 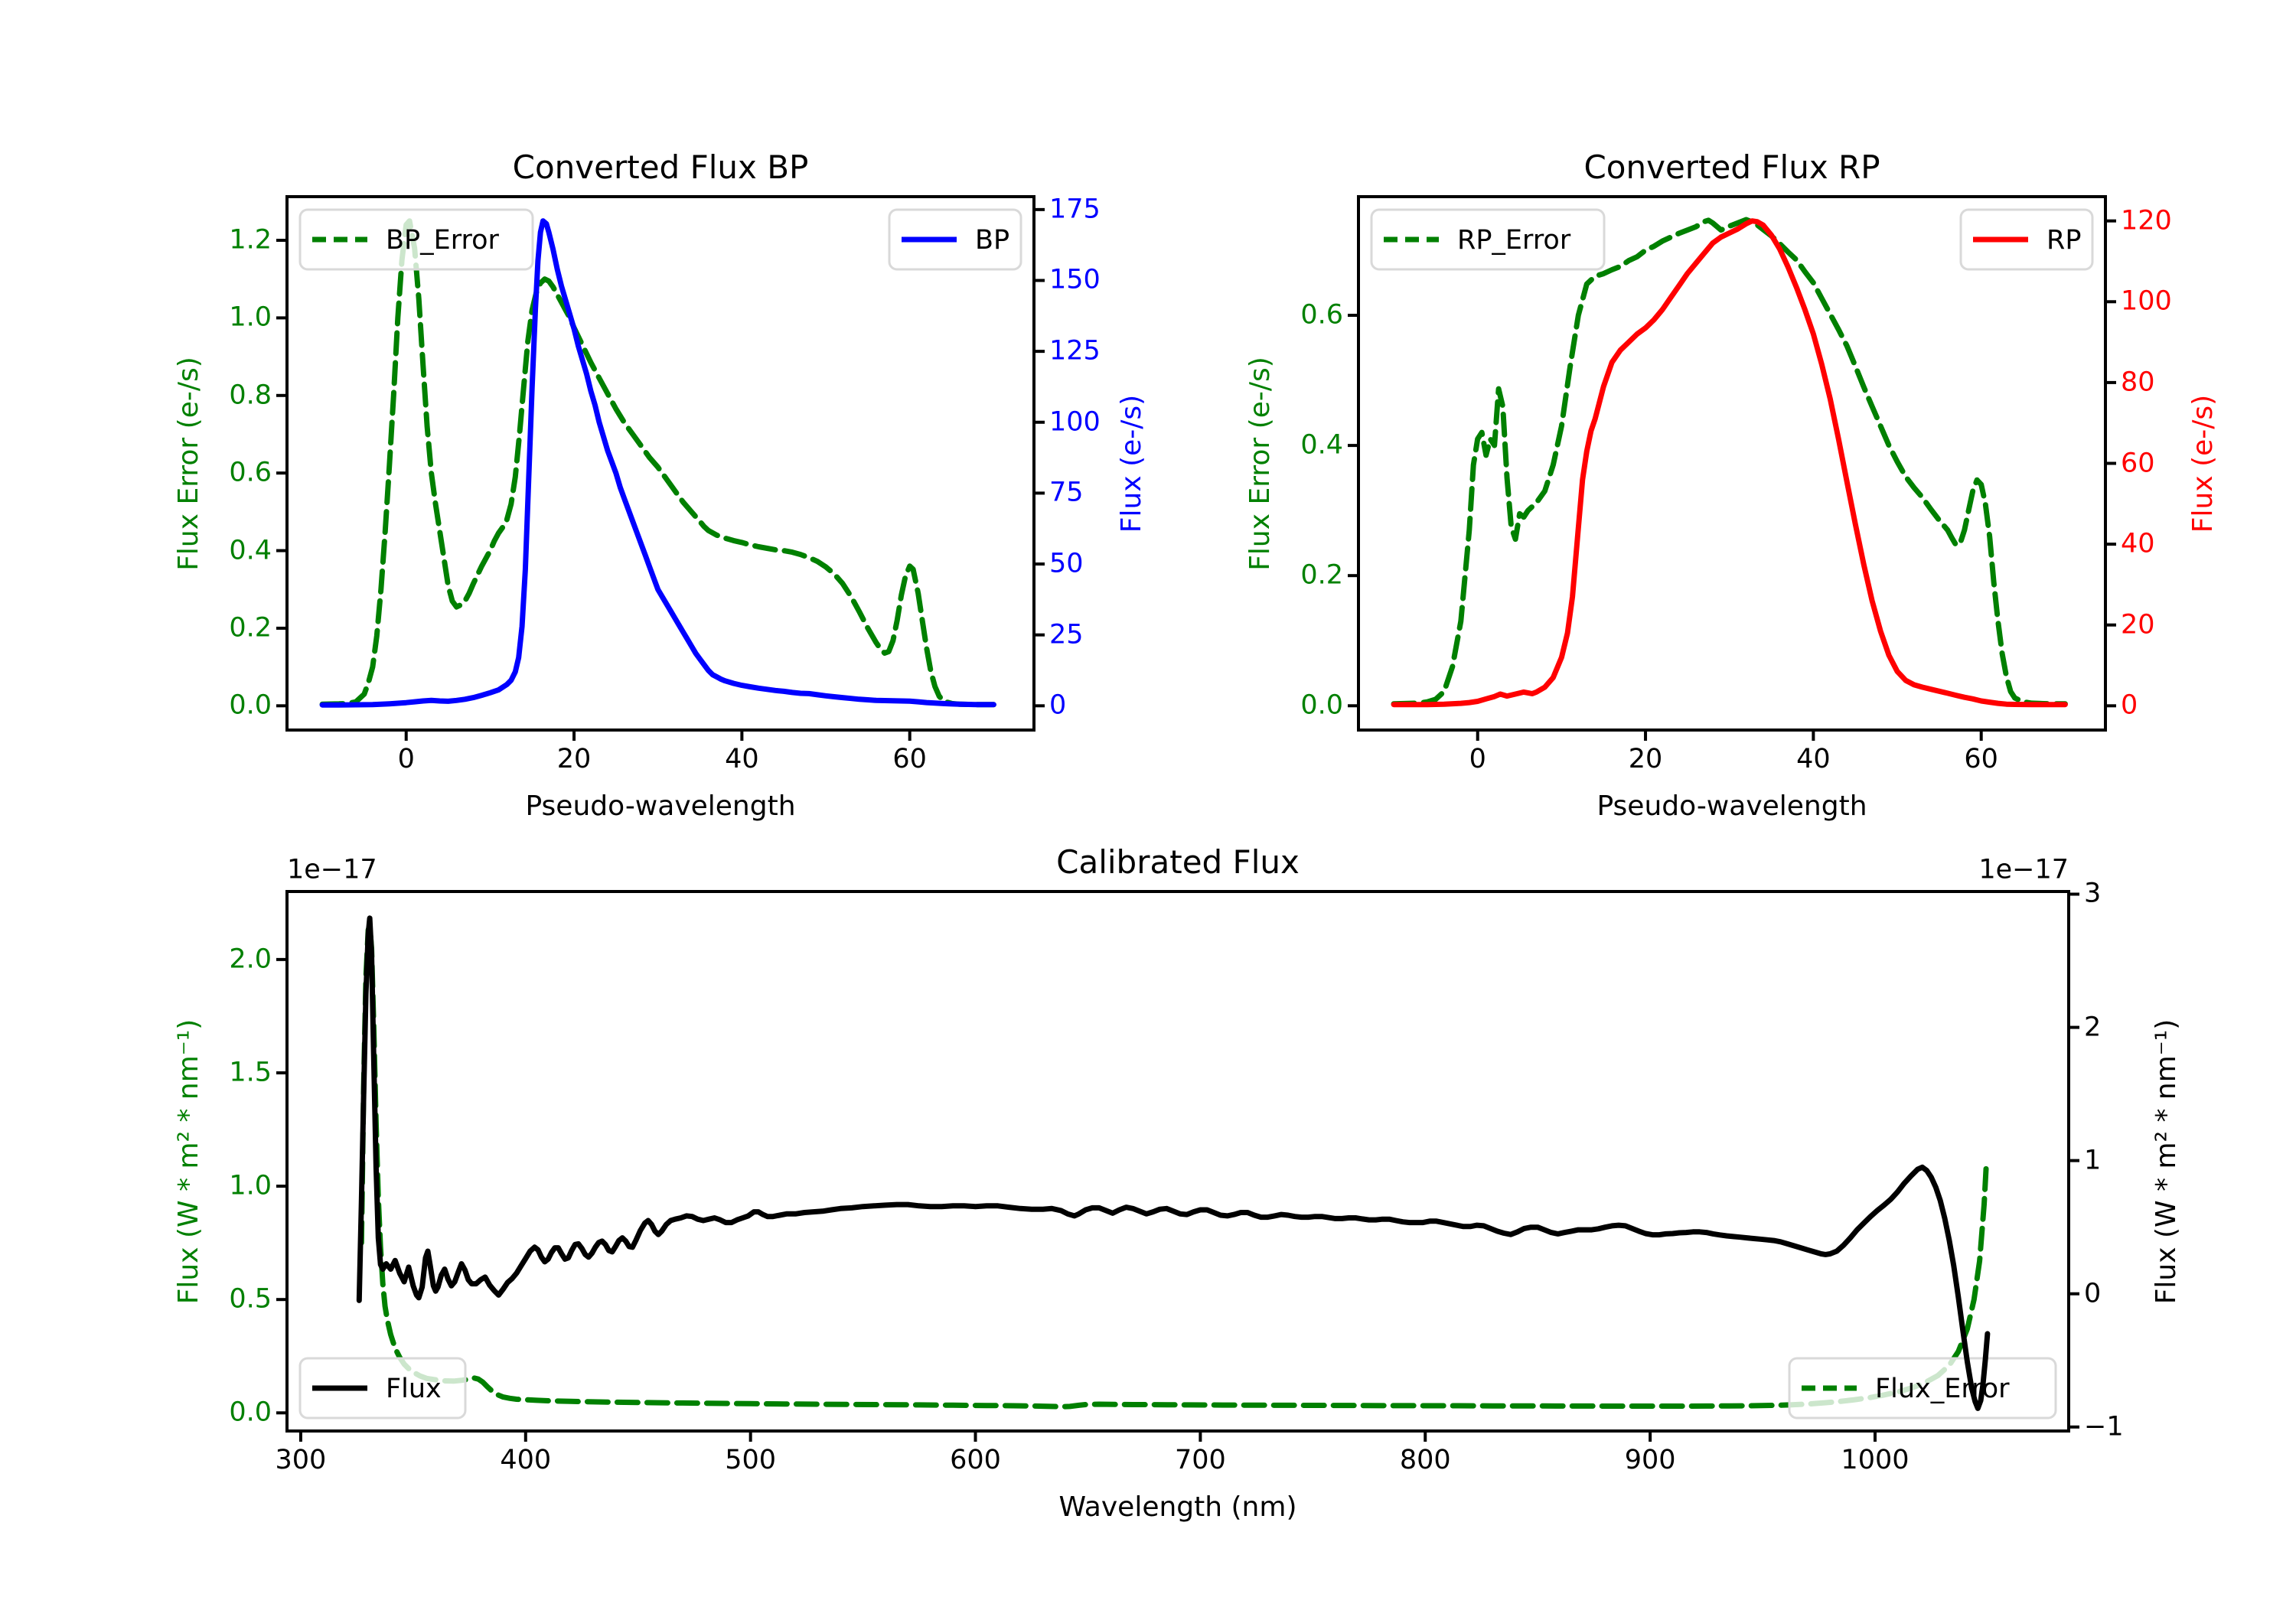 What do you see at coordinates (1942, 1389) in the screenshot?
I see `legend-label: Flux_Error` at bounding box center [1942, 1389].